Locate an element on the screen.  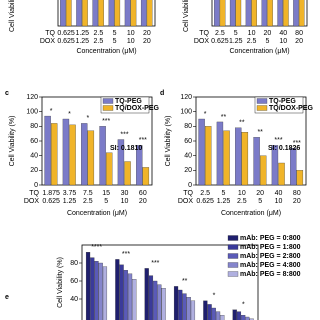
y-tick-label: 100 is located at coordinates (186, 112).